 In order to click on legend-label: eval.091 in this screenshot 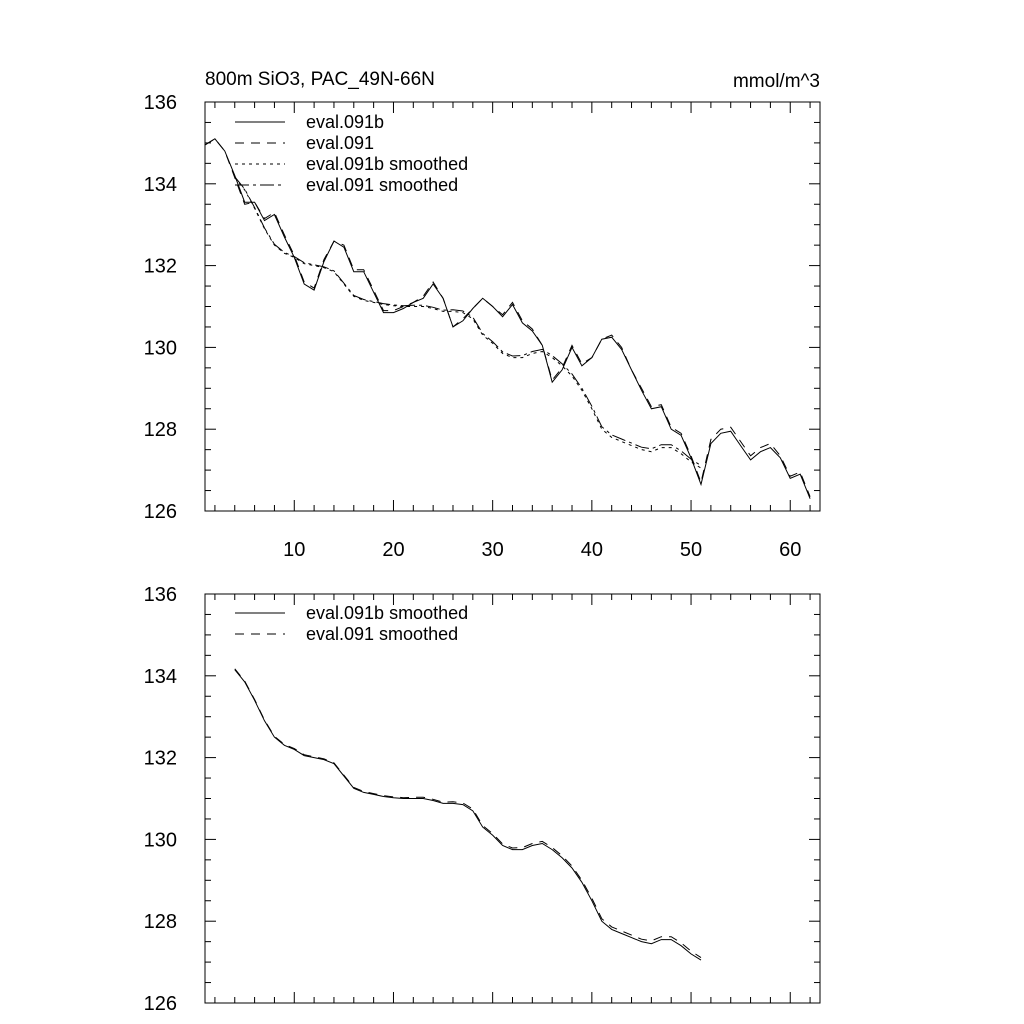, I will do `click(340, 143)`.